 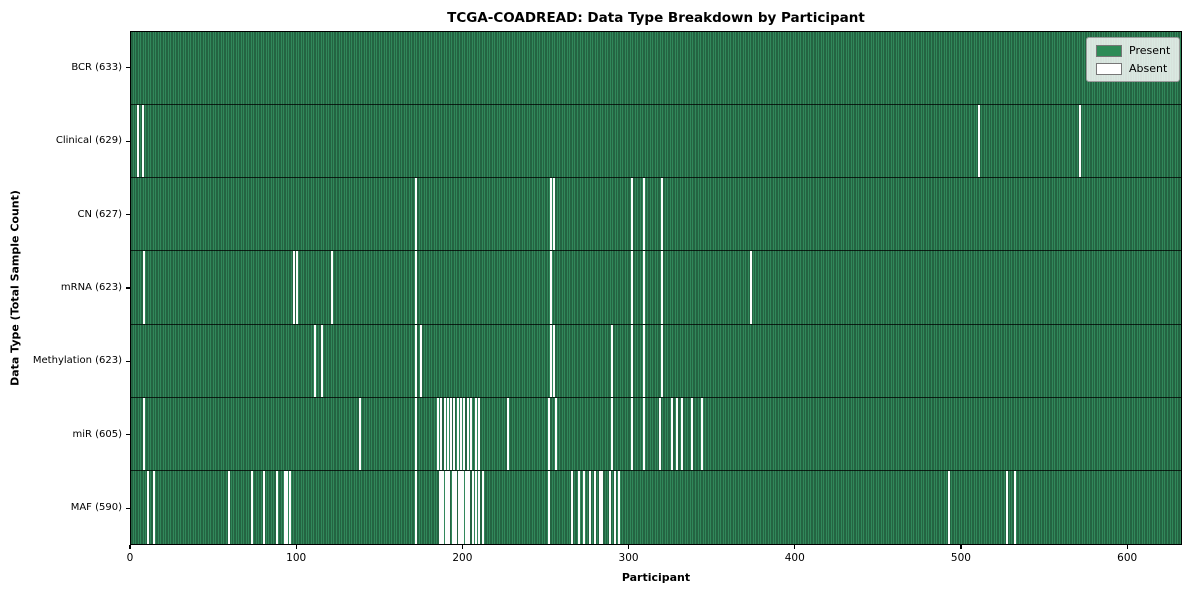 What do you see at coordinates (656, 507) in the screenshot?
I see `heatmap-row-MAF` at bounding box center [656, 507].